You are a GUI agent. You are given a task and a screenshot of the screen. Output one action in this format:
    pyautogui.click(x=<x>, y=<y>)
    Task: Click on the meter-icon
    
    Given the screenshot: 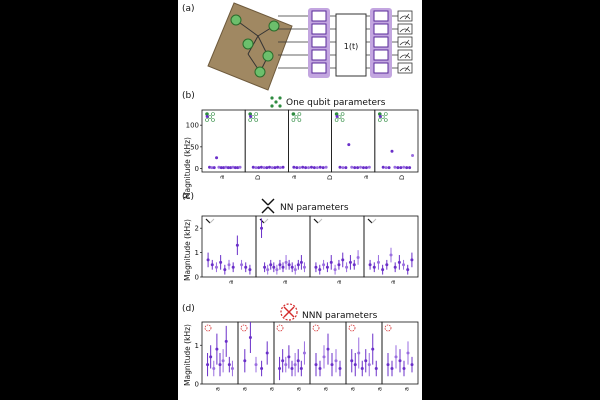 What is the action you would take?
    pyautogui.click(x=405, y=55)
    